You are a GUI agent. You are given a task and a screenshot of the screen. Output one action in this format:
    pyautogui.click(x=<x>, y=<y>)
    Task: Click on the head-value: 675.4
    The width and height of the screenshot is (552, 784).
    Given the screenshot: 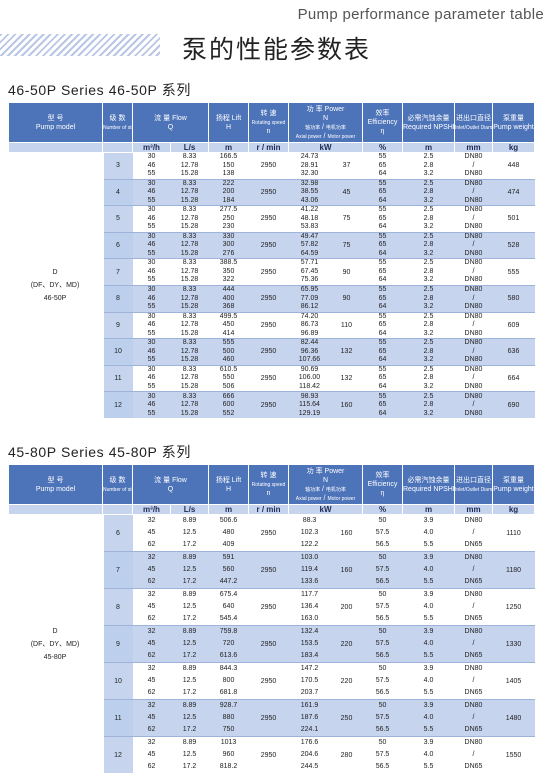 What is the action you would take?
    pyautogui.click(x=228, y=594)
    